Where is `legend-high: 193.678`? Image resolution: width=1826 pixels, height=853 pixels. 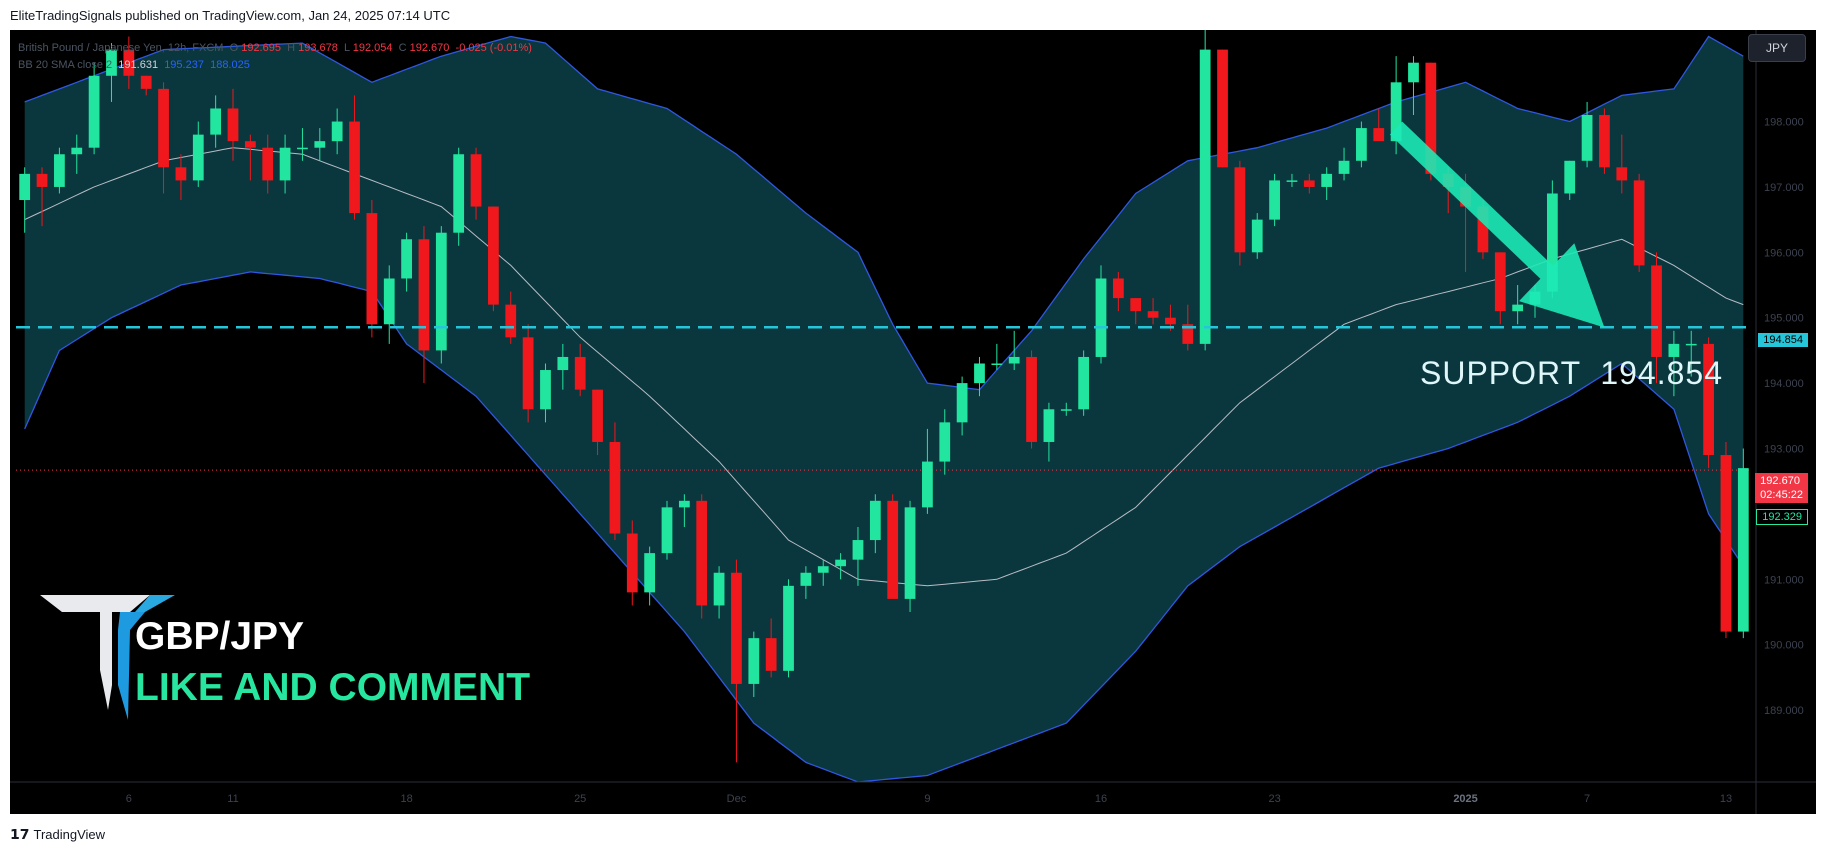
legend-high: 193.678 is located at coordinates (318, 48).